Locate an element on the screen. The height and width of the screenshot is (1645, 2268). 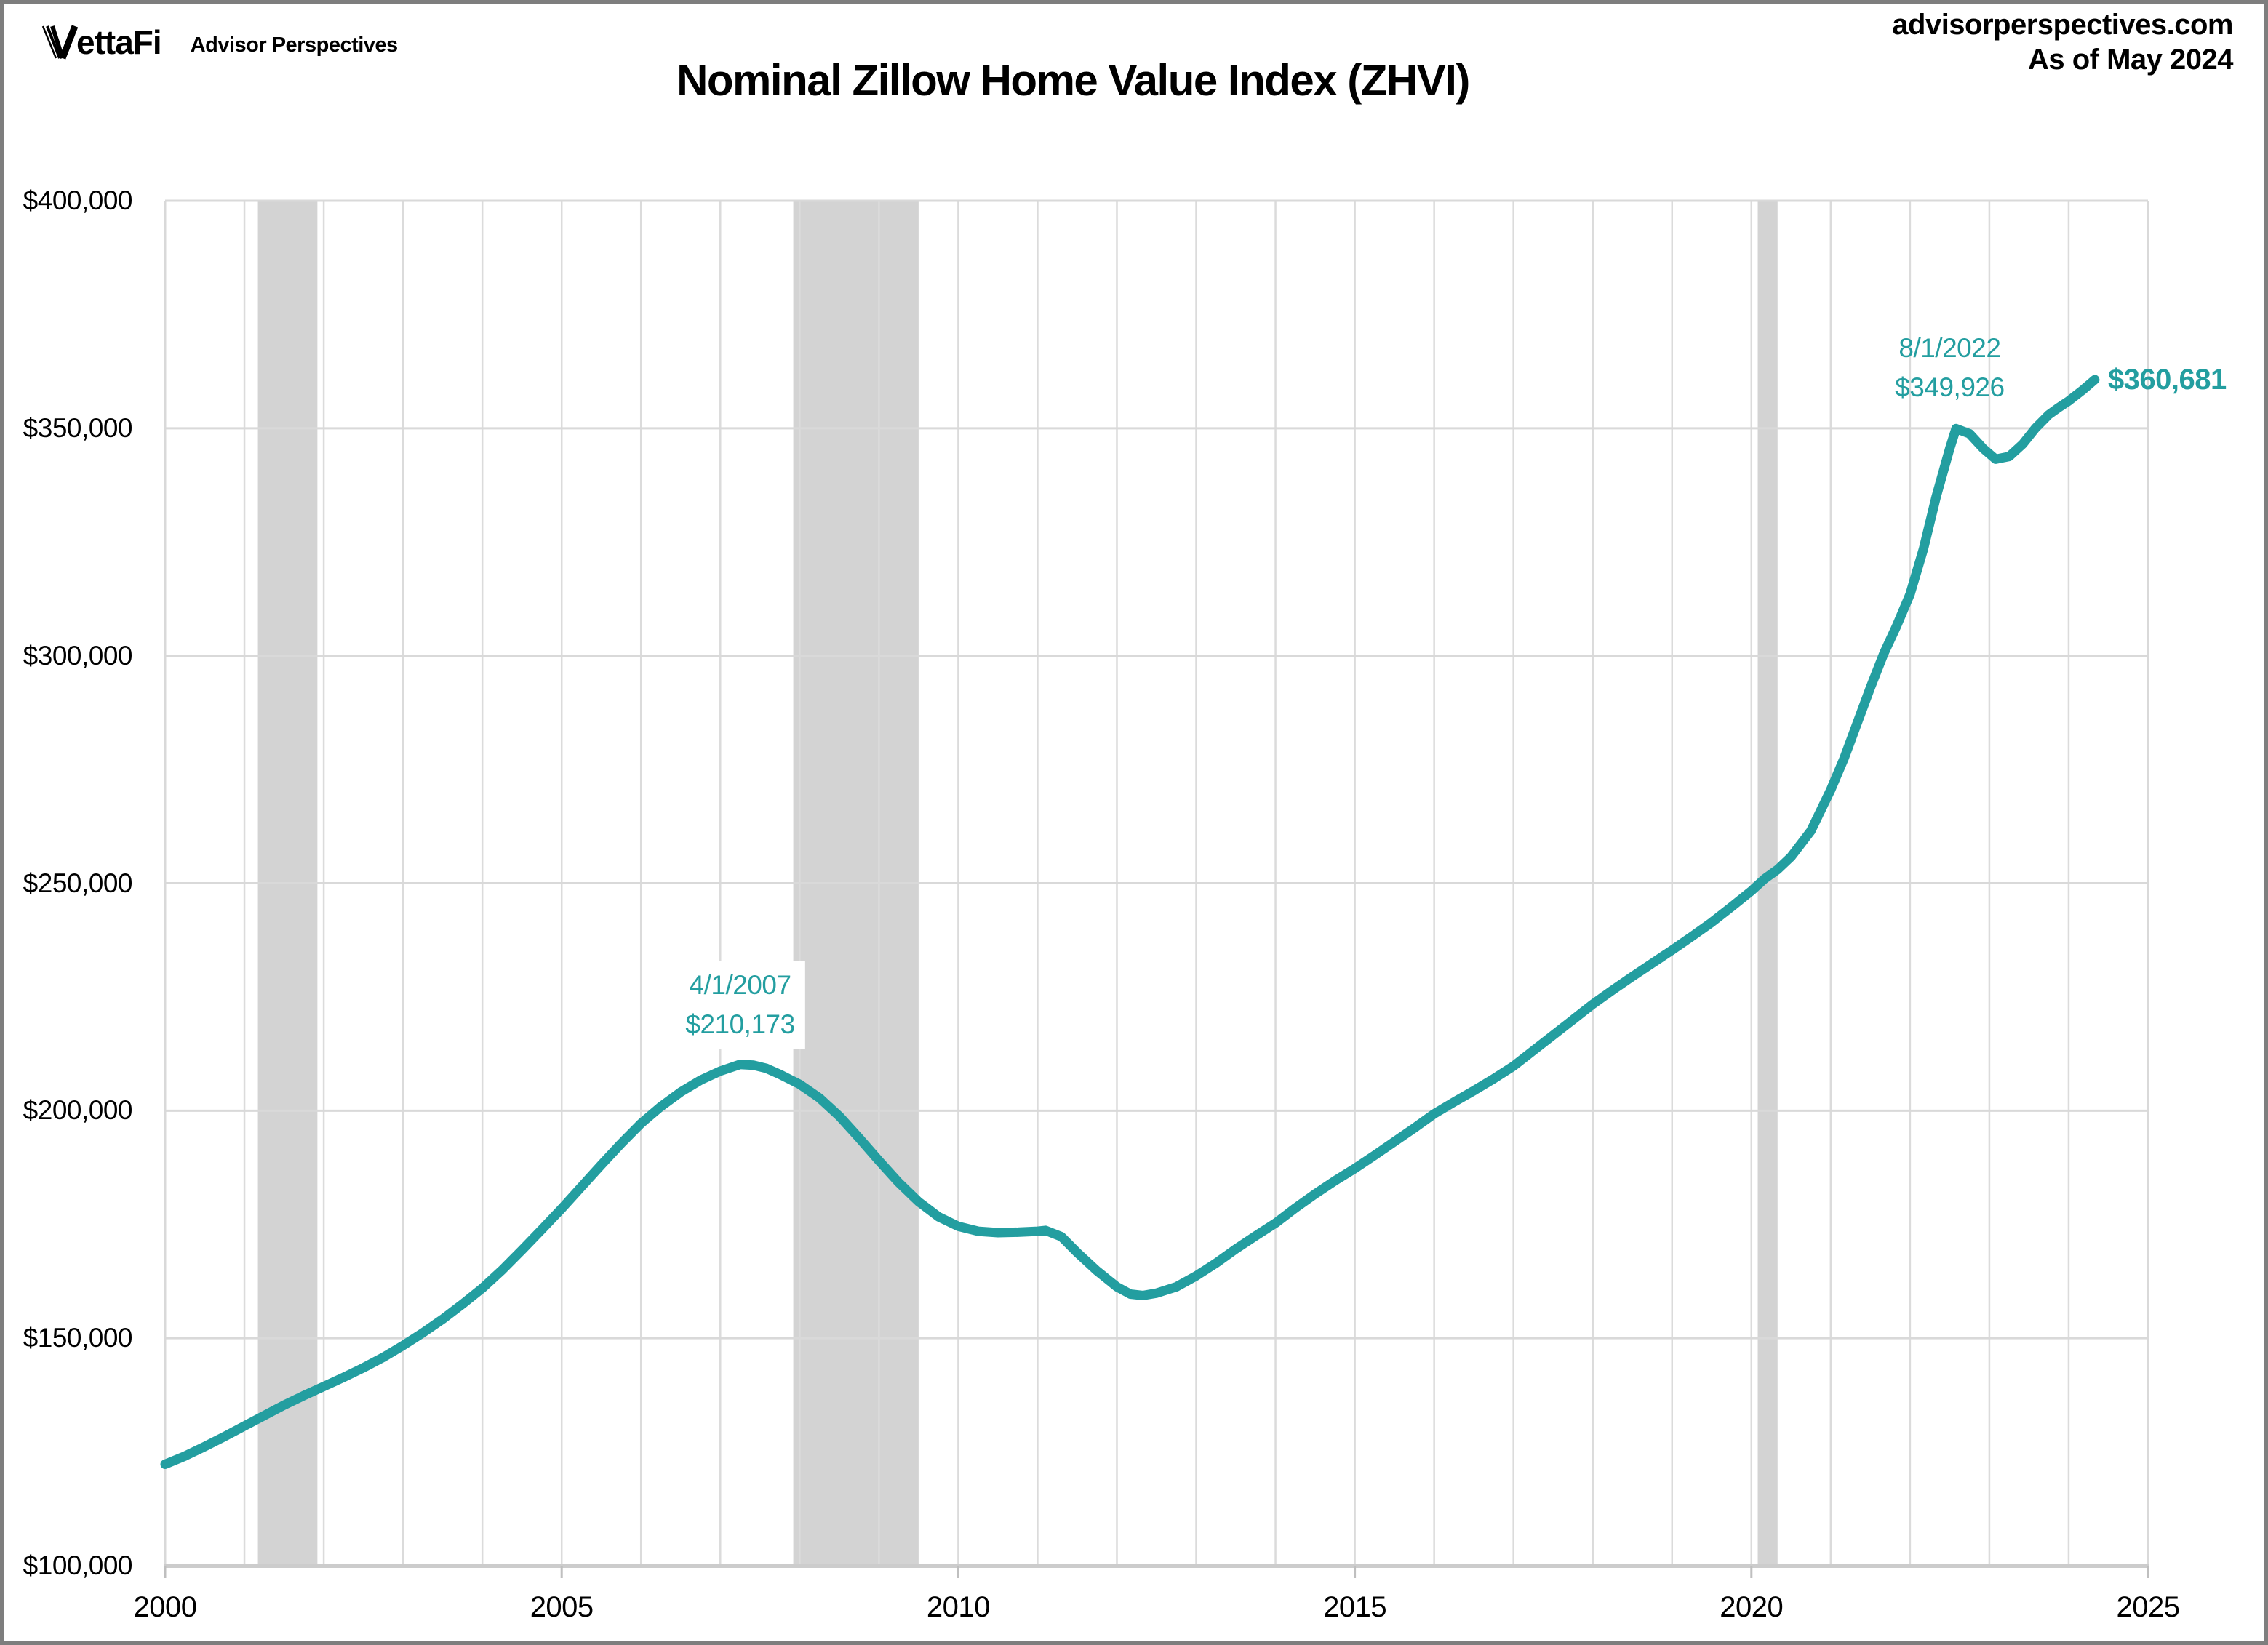
x-axis-tick-label: 2020 is located at coordinates (1752, 1607).